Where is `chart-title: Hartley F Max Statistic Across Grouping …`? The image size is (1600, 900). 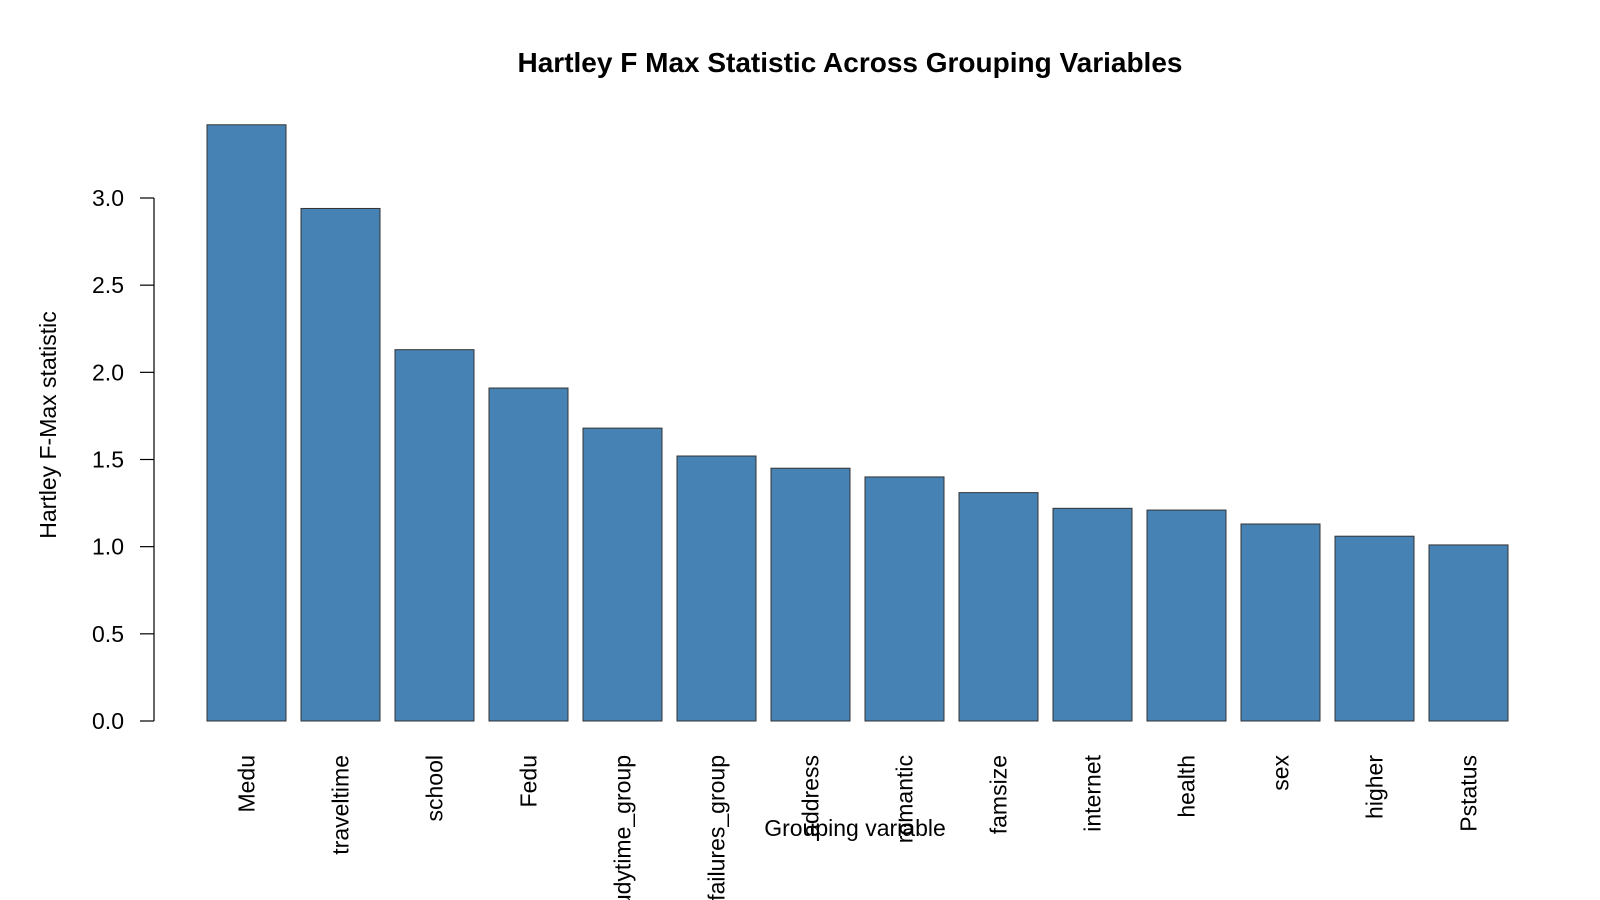 chart-title: Hartley F Max Statistic Across Grouping … is located at coordinates (850, 62).